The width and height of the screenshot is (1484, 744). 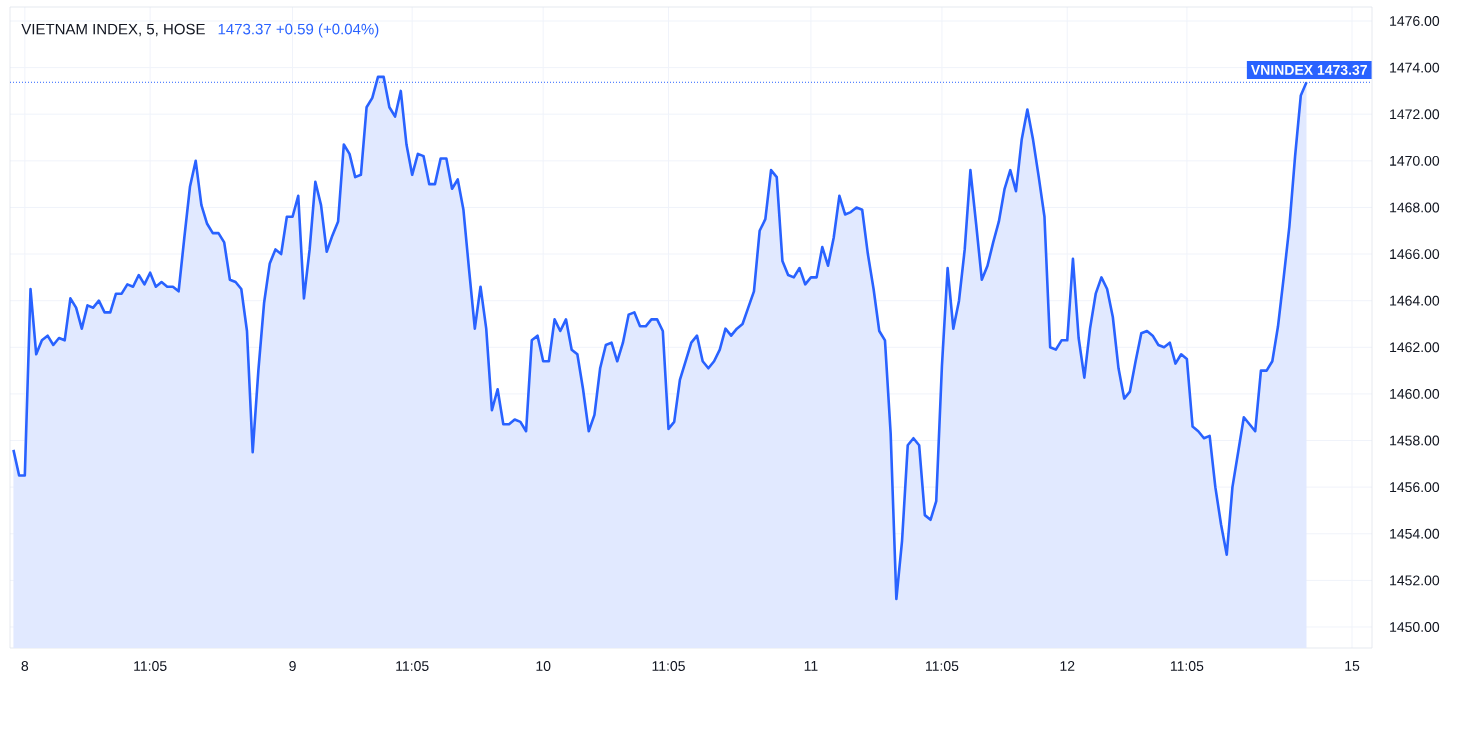 What do you see at coordinates (25, 666) in the screenshot?
I see `x-tick-label: 8` at bounding box center [25, 666].